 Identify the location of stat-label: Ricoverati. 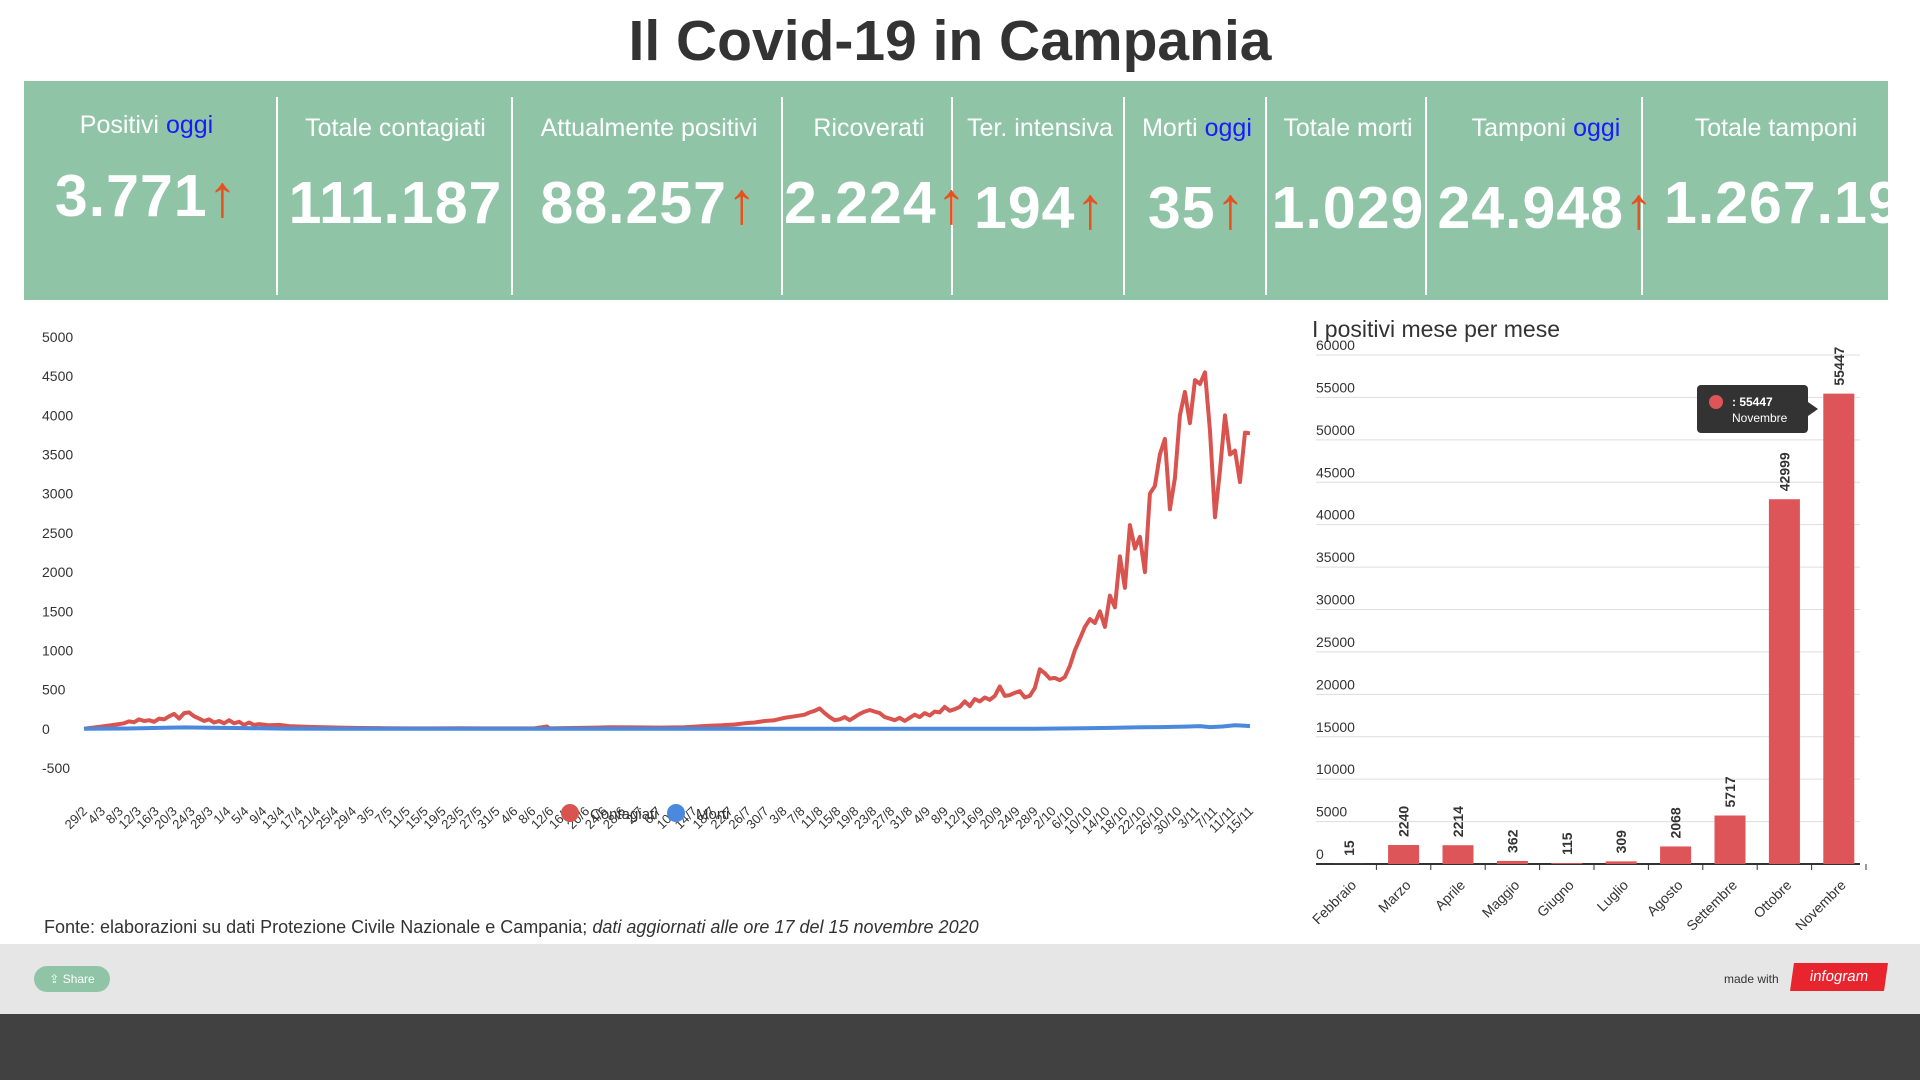
(869, 128).